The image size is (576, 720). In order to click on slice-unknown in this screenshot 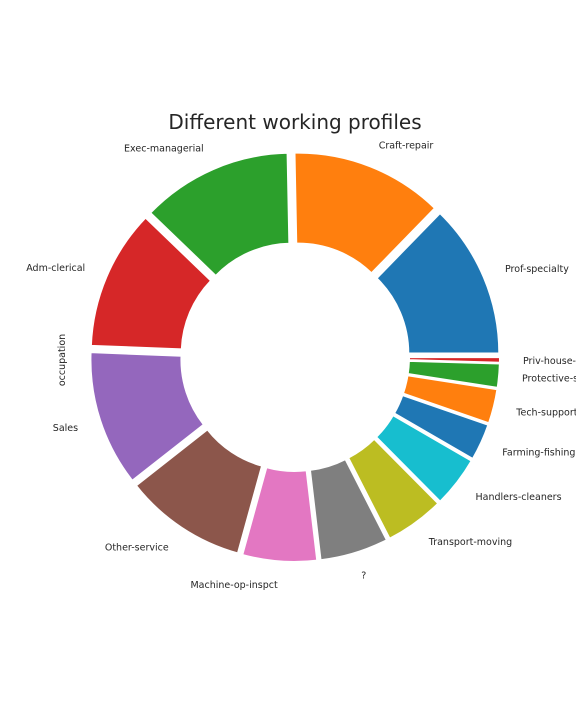, I will do `click(348, 510)`.